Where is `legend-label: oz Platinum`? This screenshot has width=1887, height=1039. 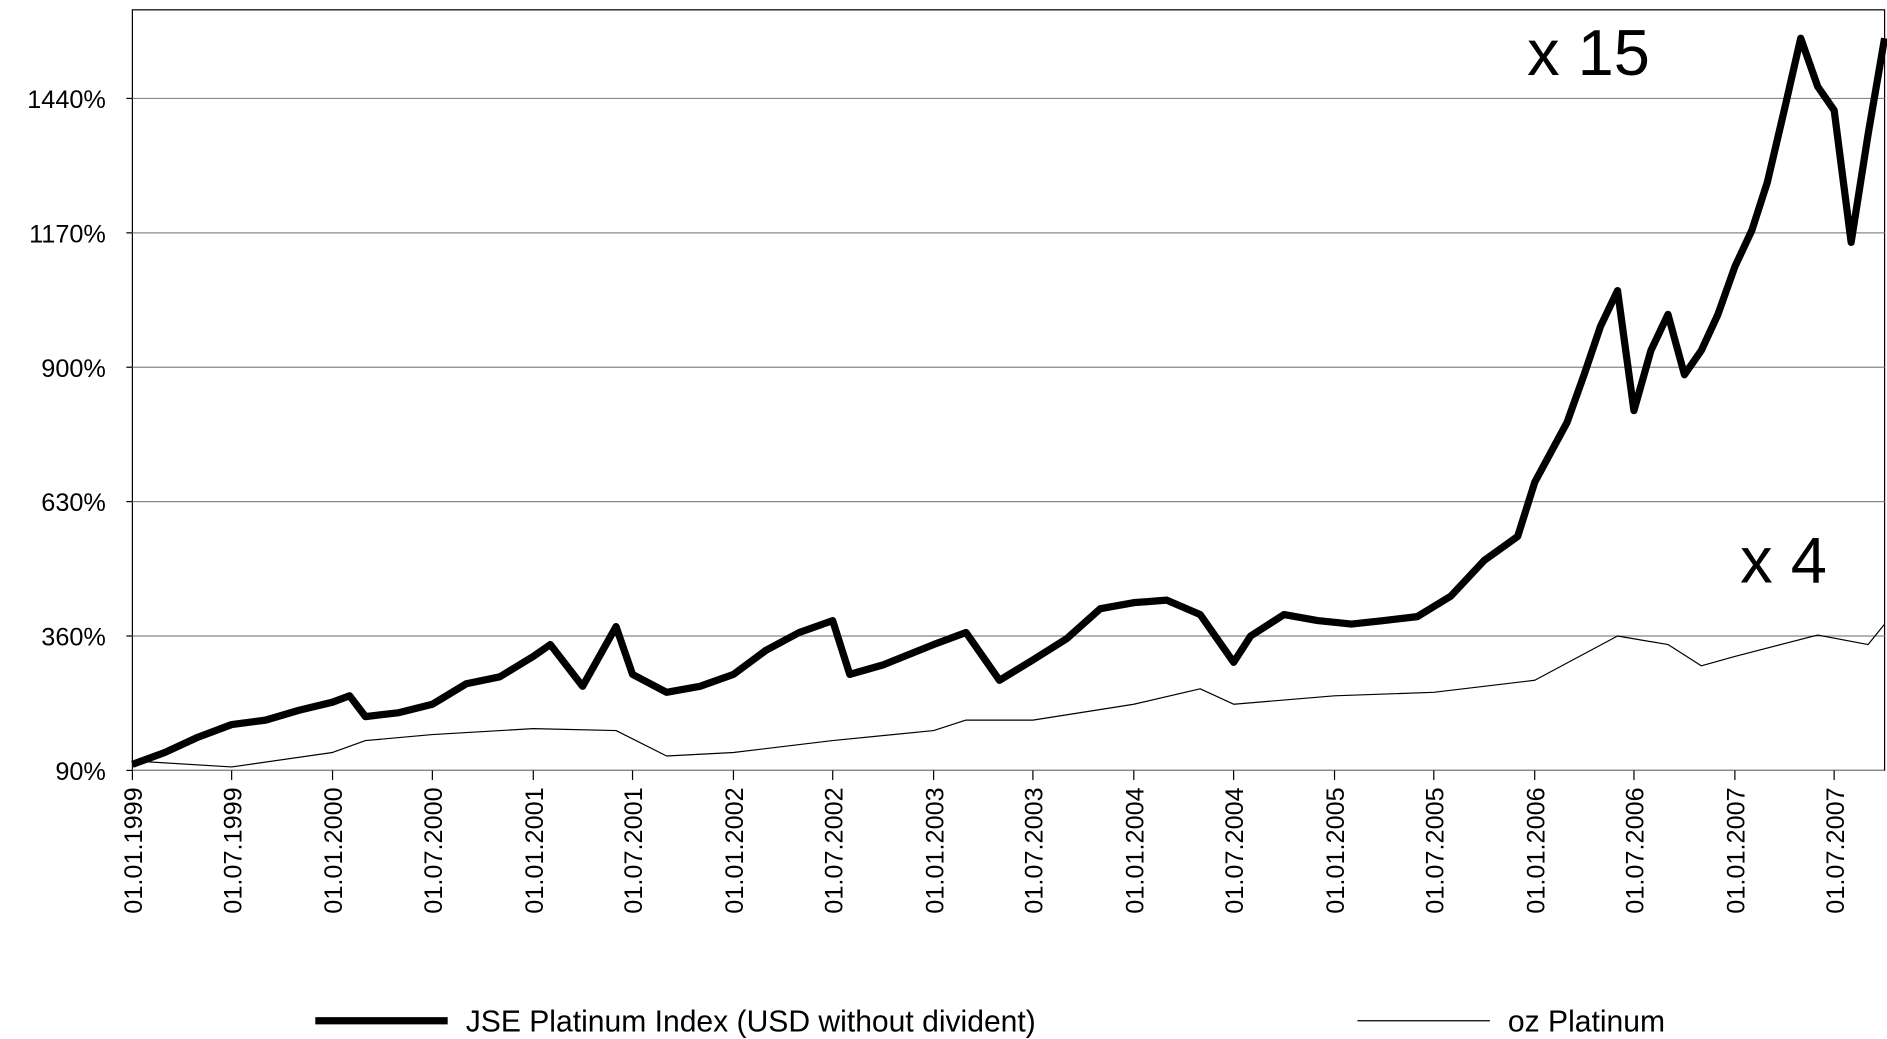 legend-label: oz Platinum is located at coordinates (1586, 1022).